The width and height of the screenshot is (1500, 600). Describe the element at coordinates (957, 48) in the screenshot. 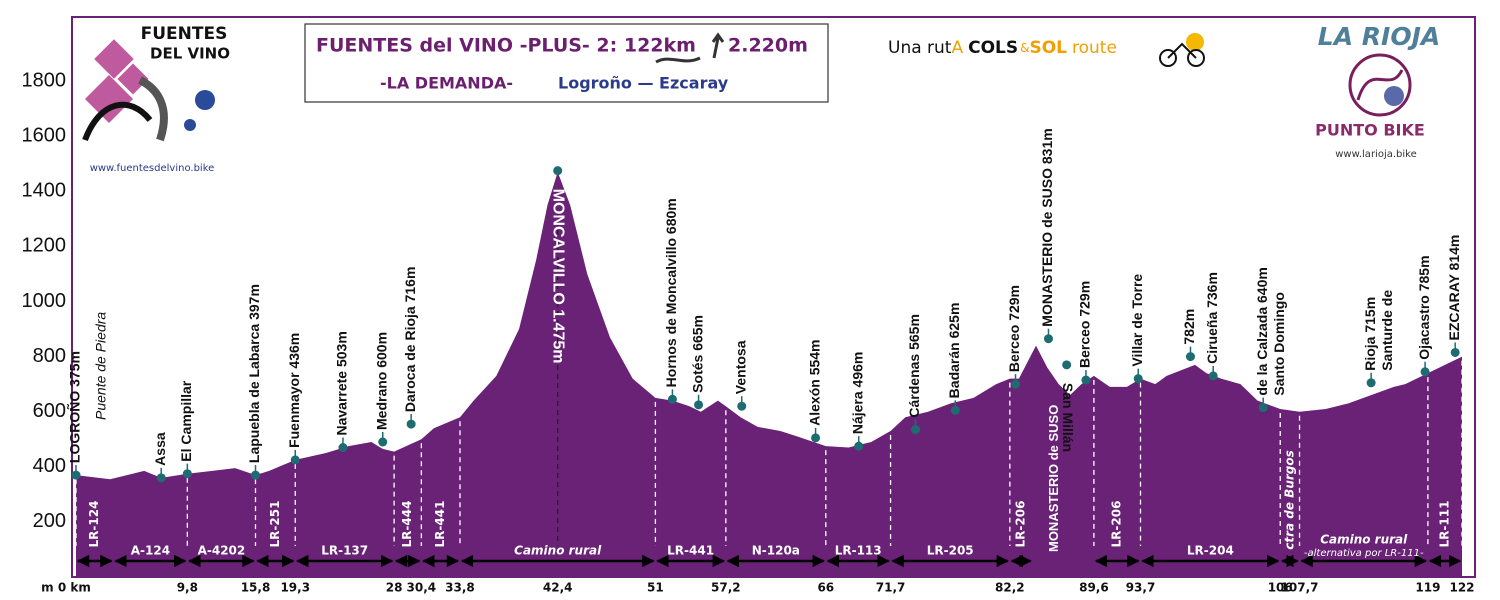

I see `logo-text: A` at that location.